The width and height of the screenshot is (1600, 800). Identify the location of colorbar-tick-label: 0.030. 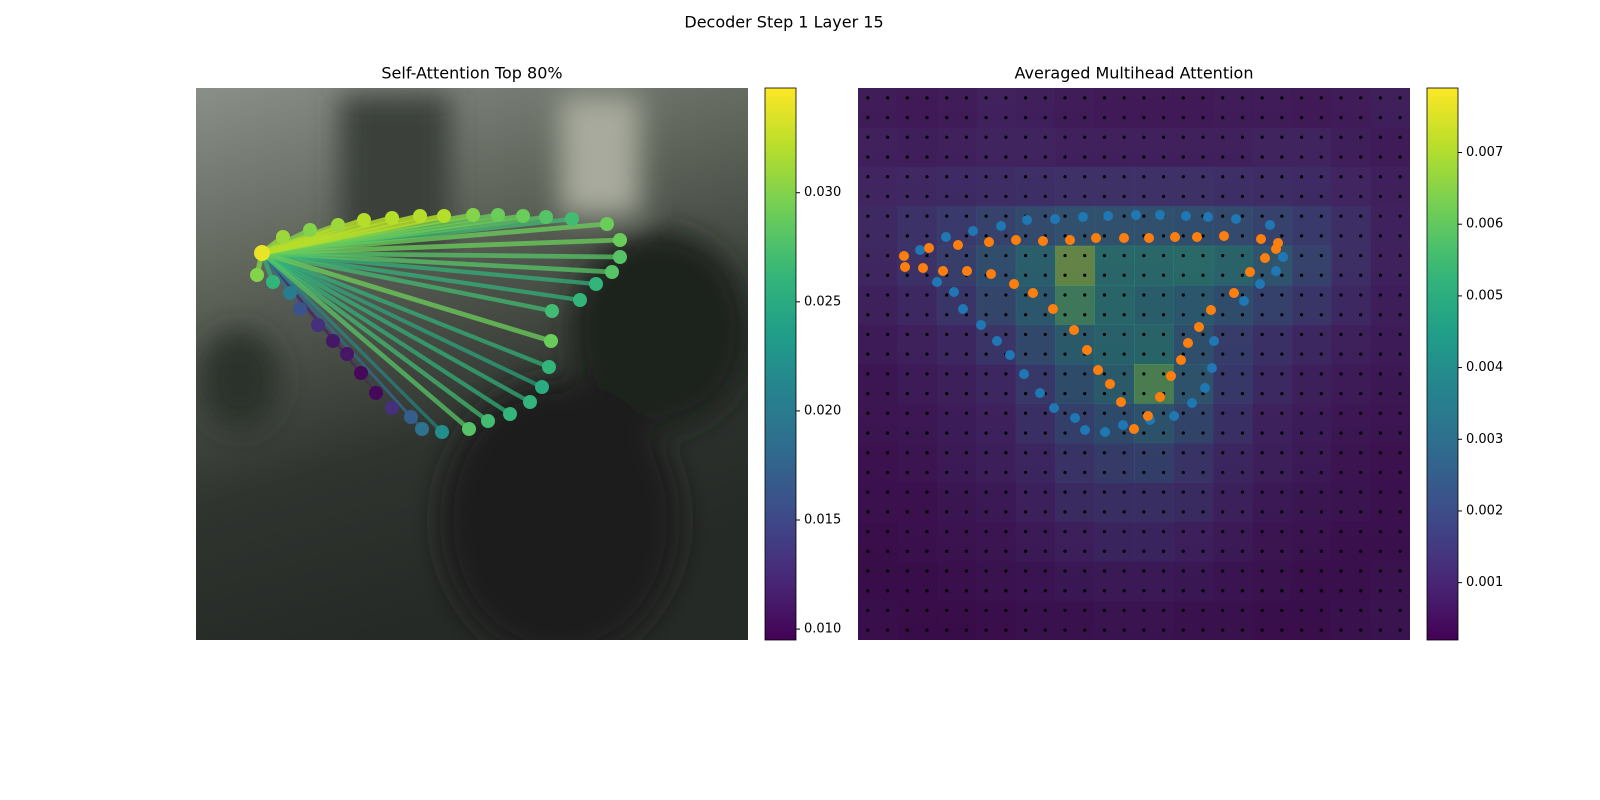
(822, 192).